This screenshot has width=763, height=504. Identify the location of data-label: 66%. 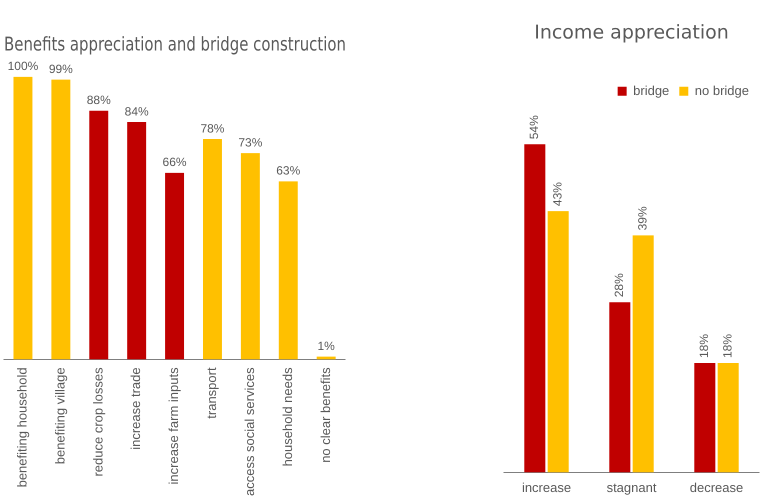
(174, 162).